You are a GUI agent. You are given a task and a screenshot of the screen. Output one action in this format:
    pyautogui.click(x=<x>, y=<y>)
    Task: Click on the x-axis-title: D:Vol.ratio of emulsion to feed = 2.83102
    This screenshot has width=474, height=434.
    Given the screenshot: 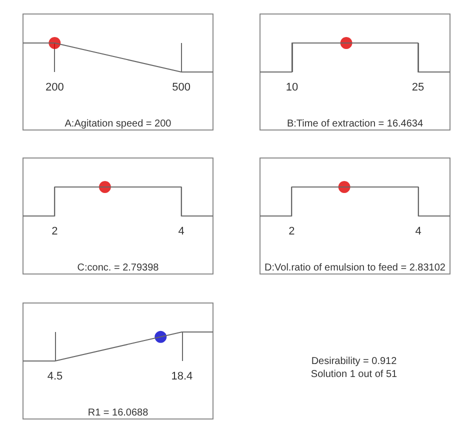 What is the action you would take?
    pyautogui.click(x=355, y=268)
    